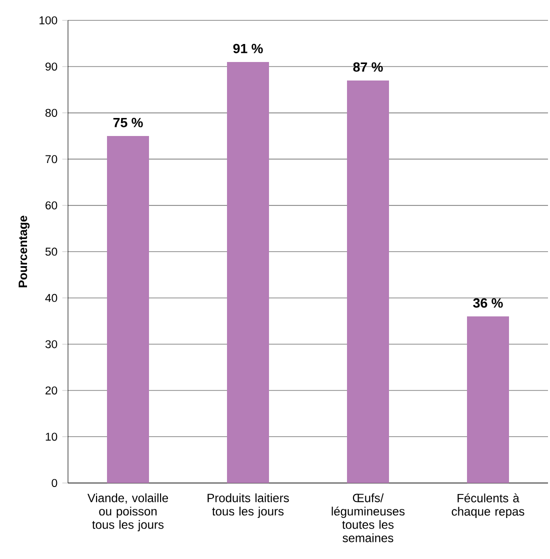 Image resolution: width=550 pixels, height=559 pixels. Describe the element at coordinates (49, 20) in the screenshot. I see `y-tick-label: 100` at that location.